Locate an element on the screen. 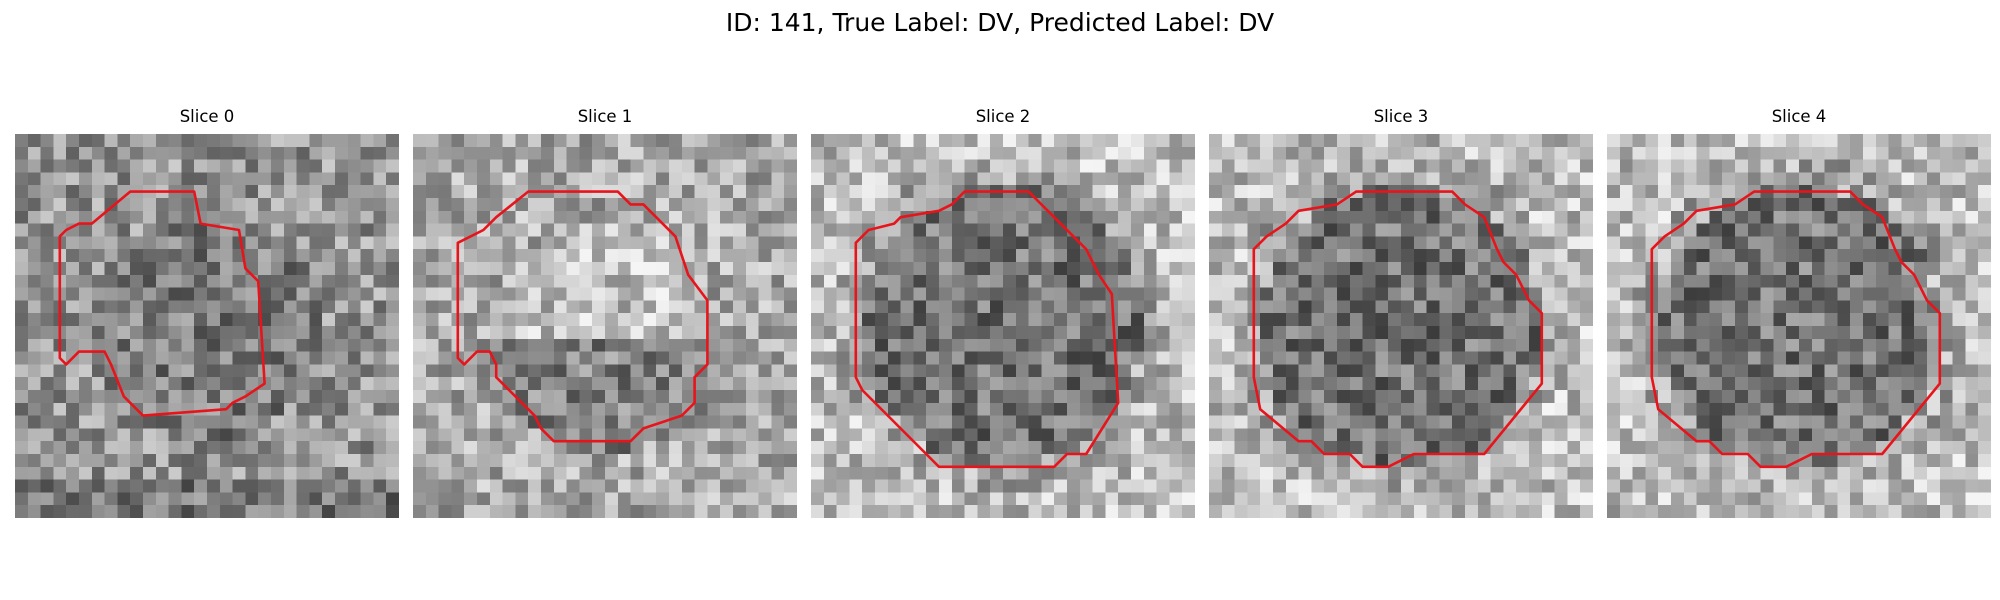 The width and height of the screenshot is (2000, 600). slice-title: Slice 0 is located at coordinates (207, 116).